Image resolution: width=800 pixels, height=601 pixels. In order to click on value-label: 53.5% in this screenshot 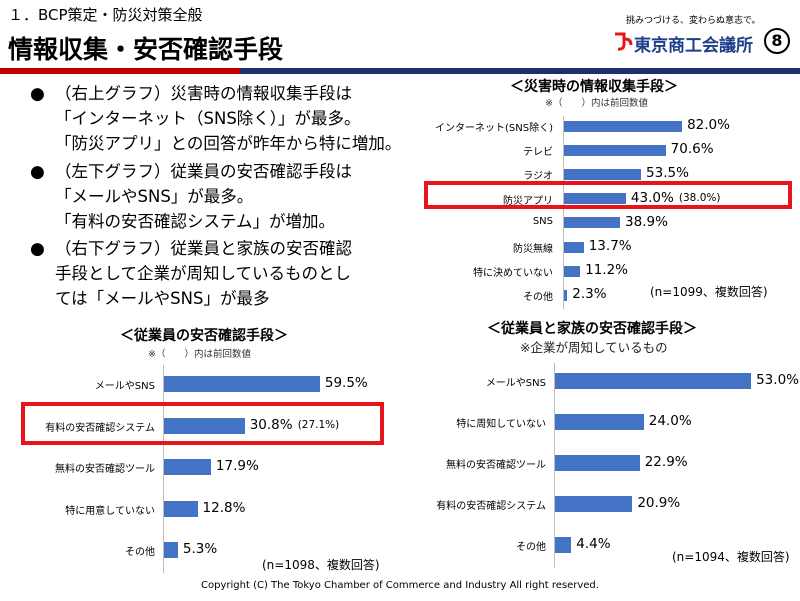, I will do `click(667, 173)`.